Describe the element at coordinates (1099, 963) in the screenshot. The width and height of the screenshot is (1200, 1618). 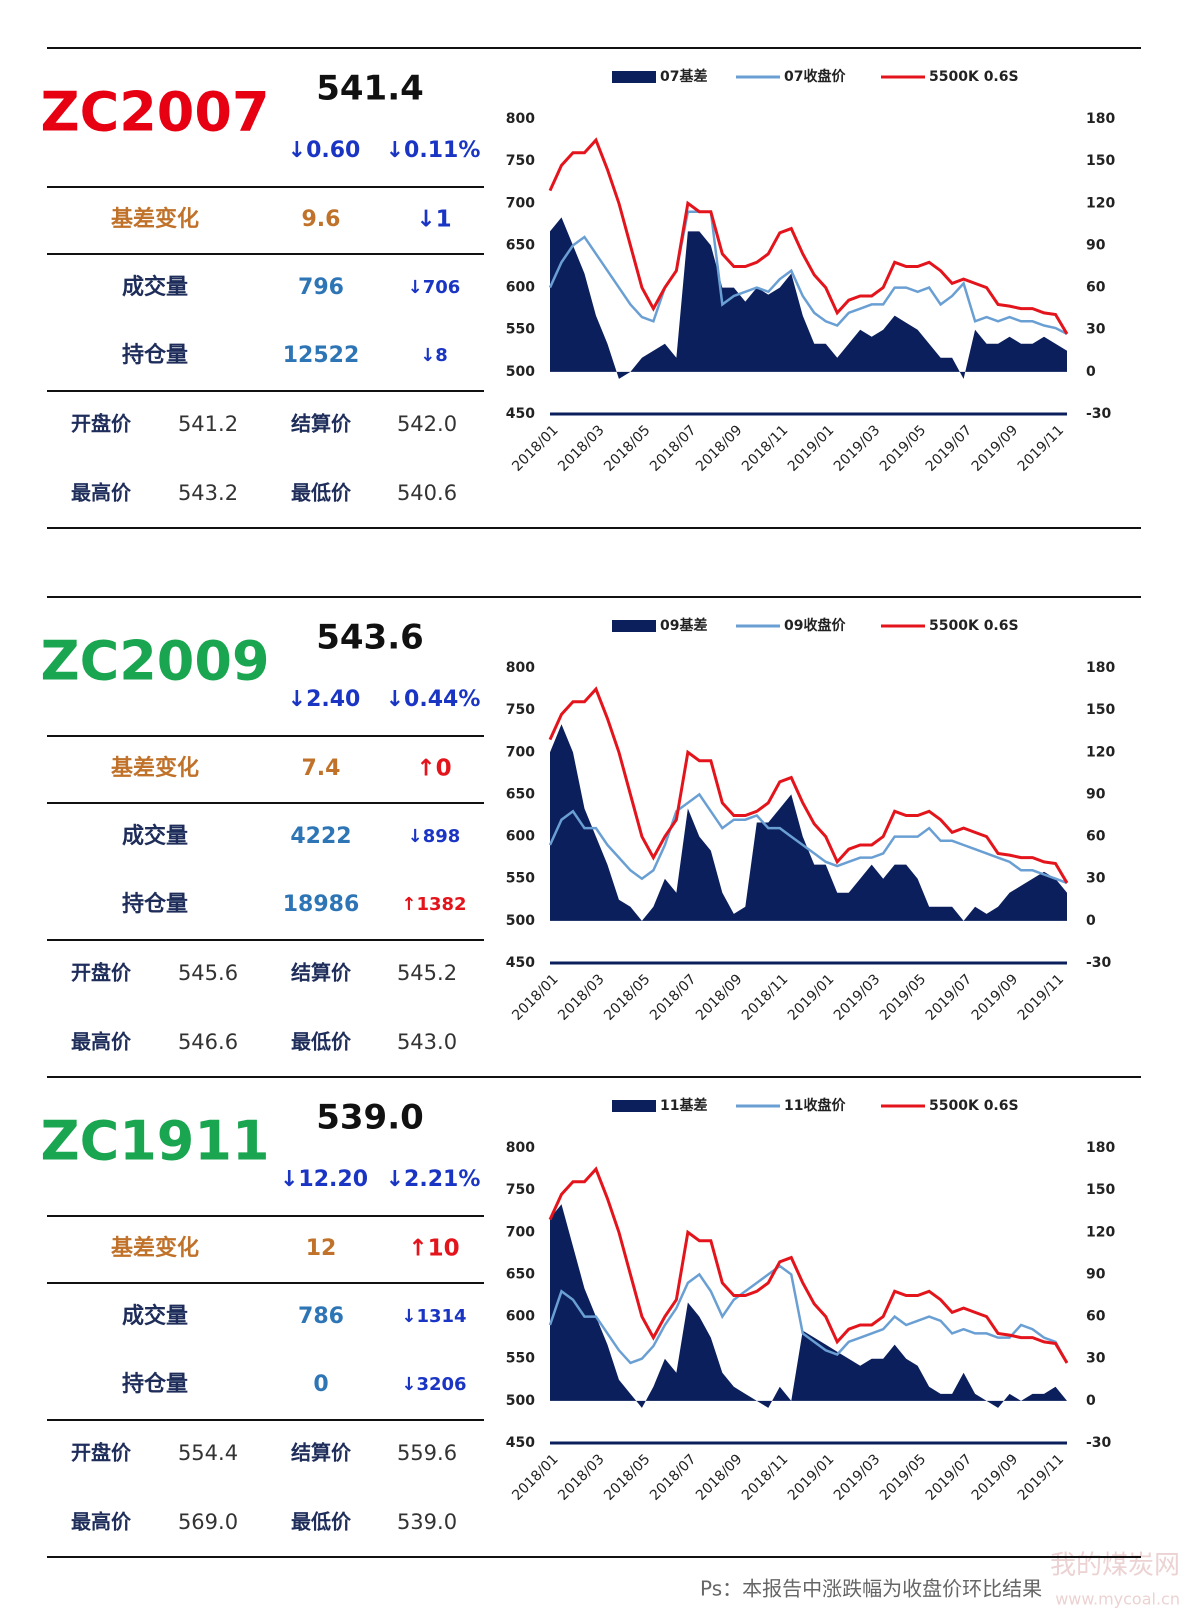
I see `y2-tick-label: -30` at that location.